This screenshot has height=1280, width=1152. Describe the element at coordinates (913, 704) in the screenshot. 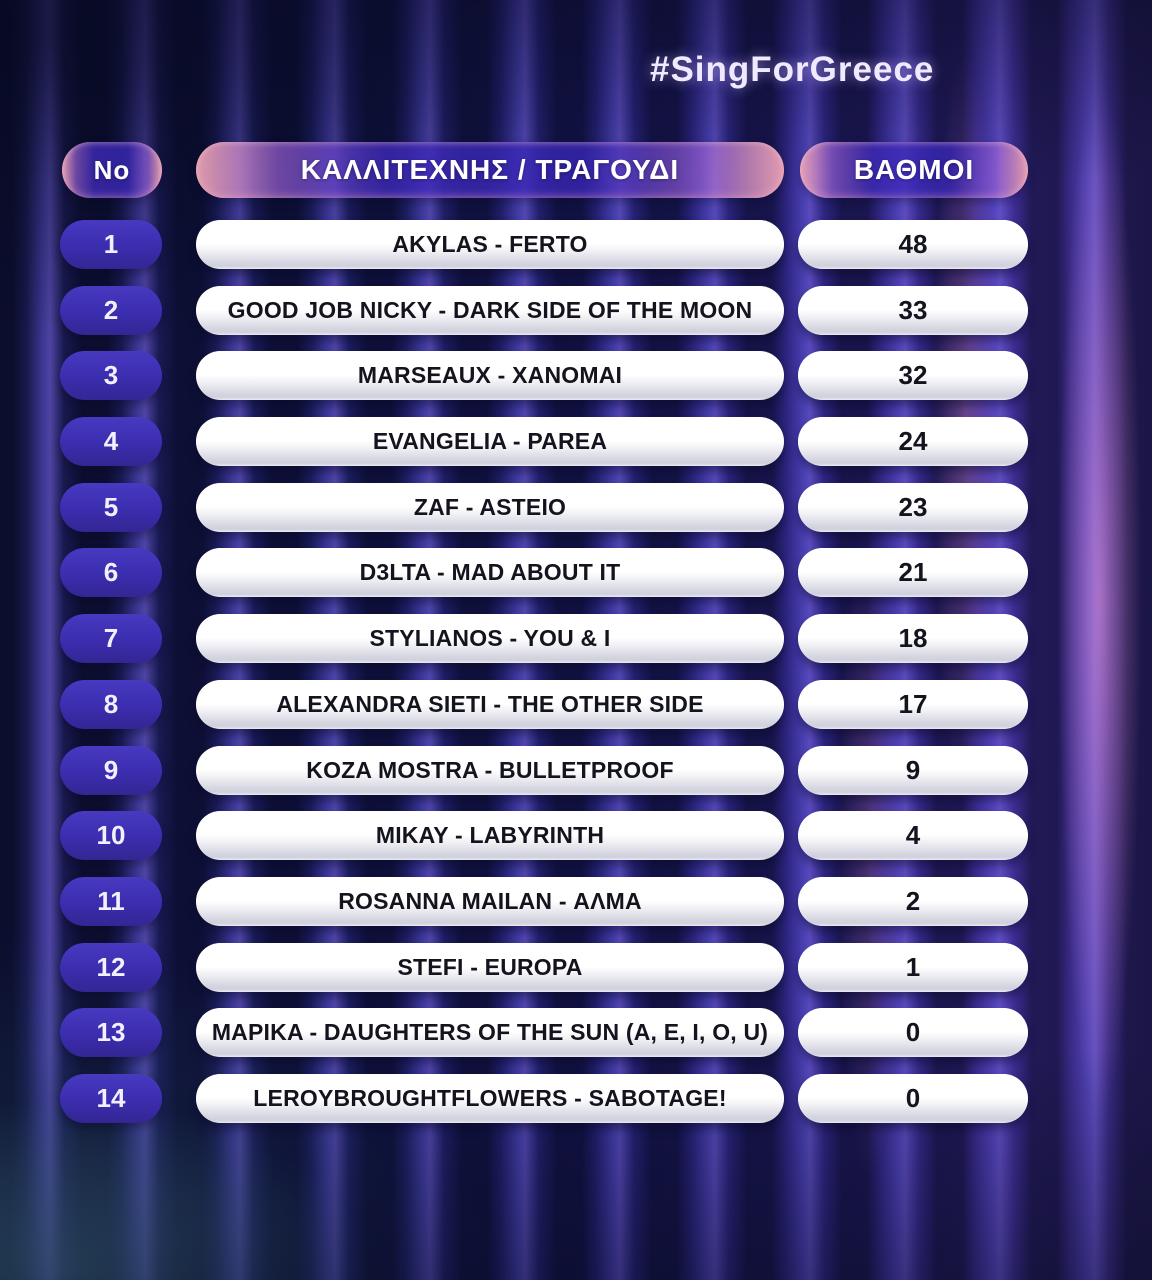

I see `points-pill: 17` at that location.